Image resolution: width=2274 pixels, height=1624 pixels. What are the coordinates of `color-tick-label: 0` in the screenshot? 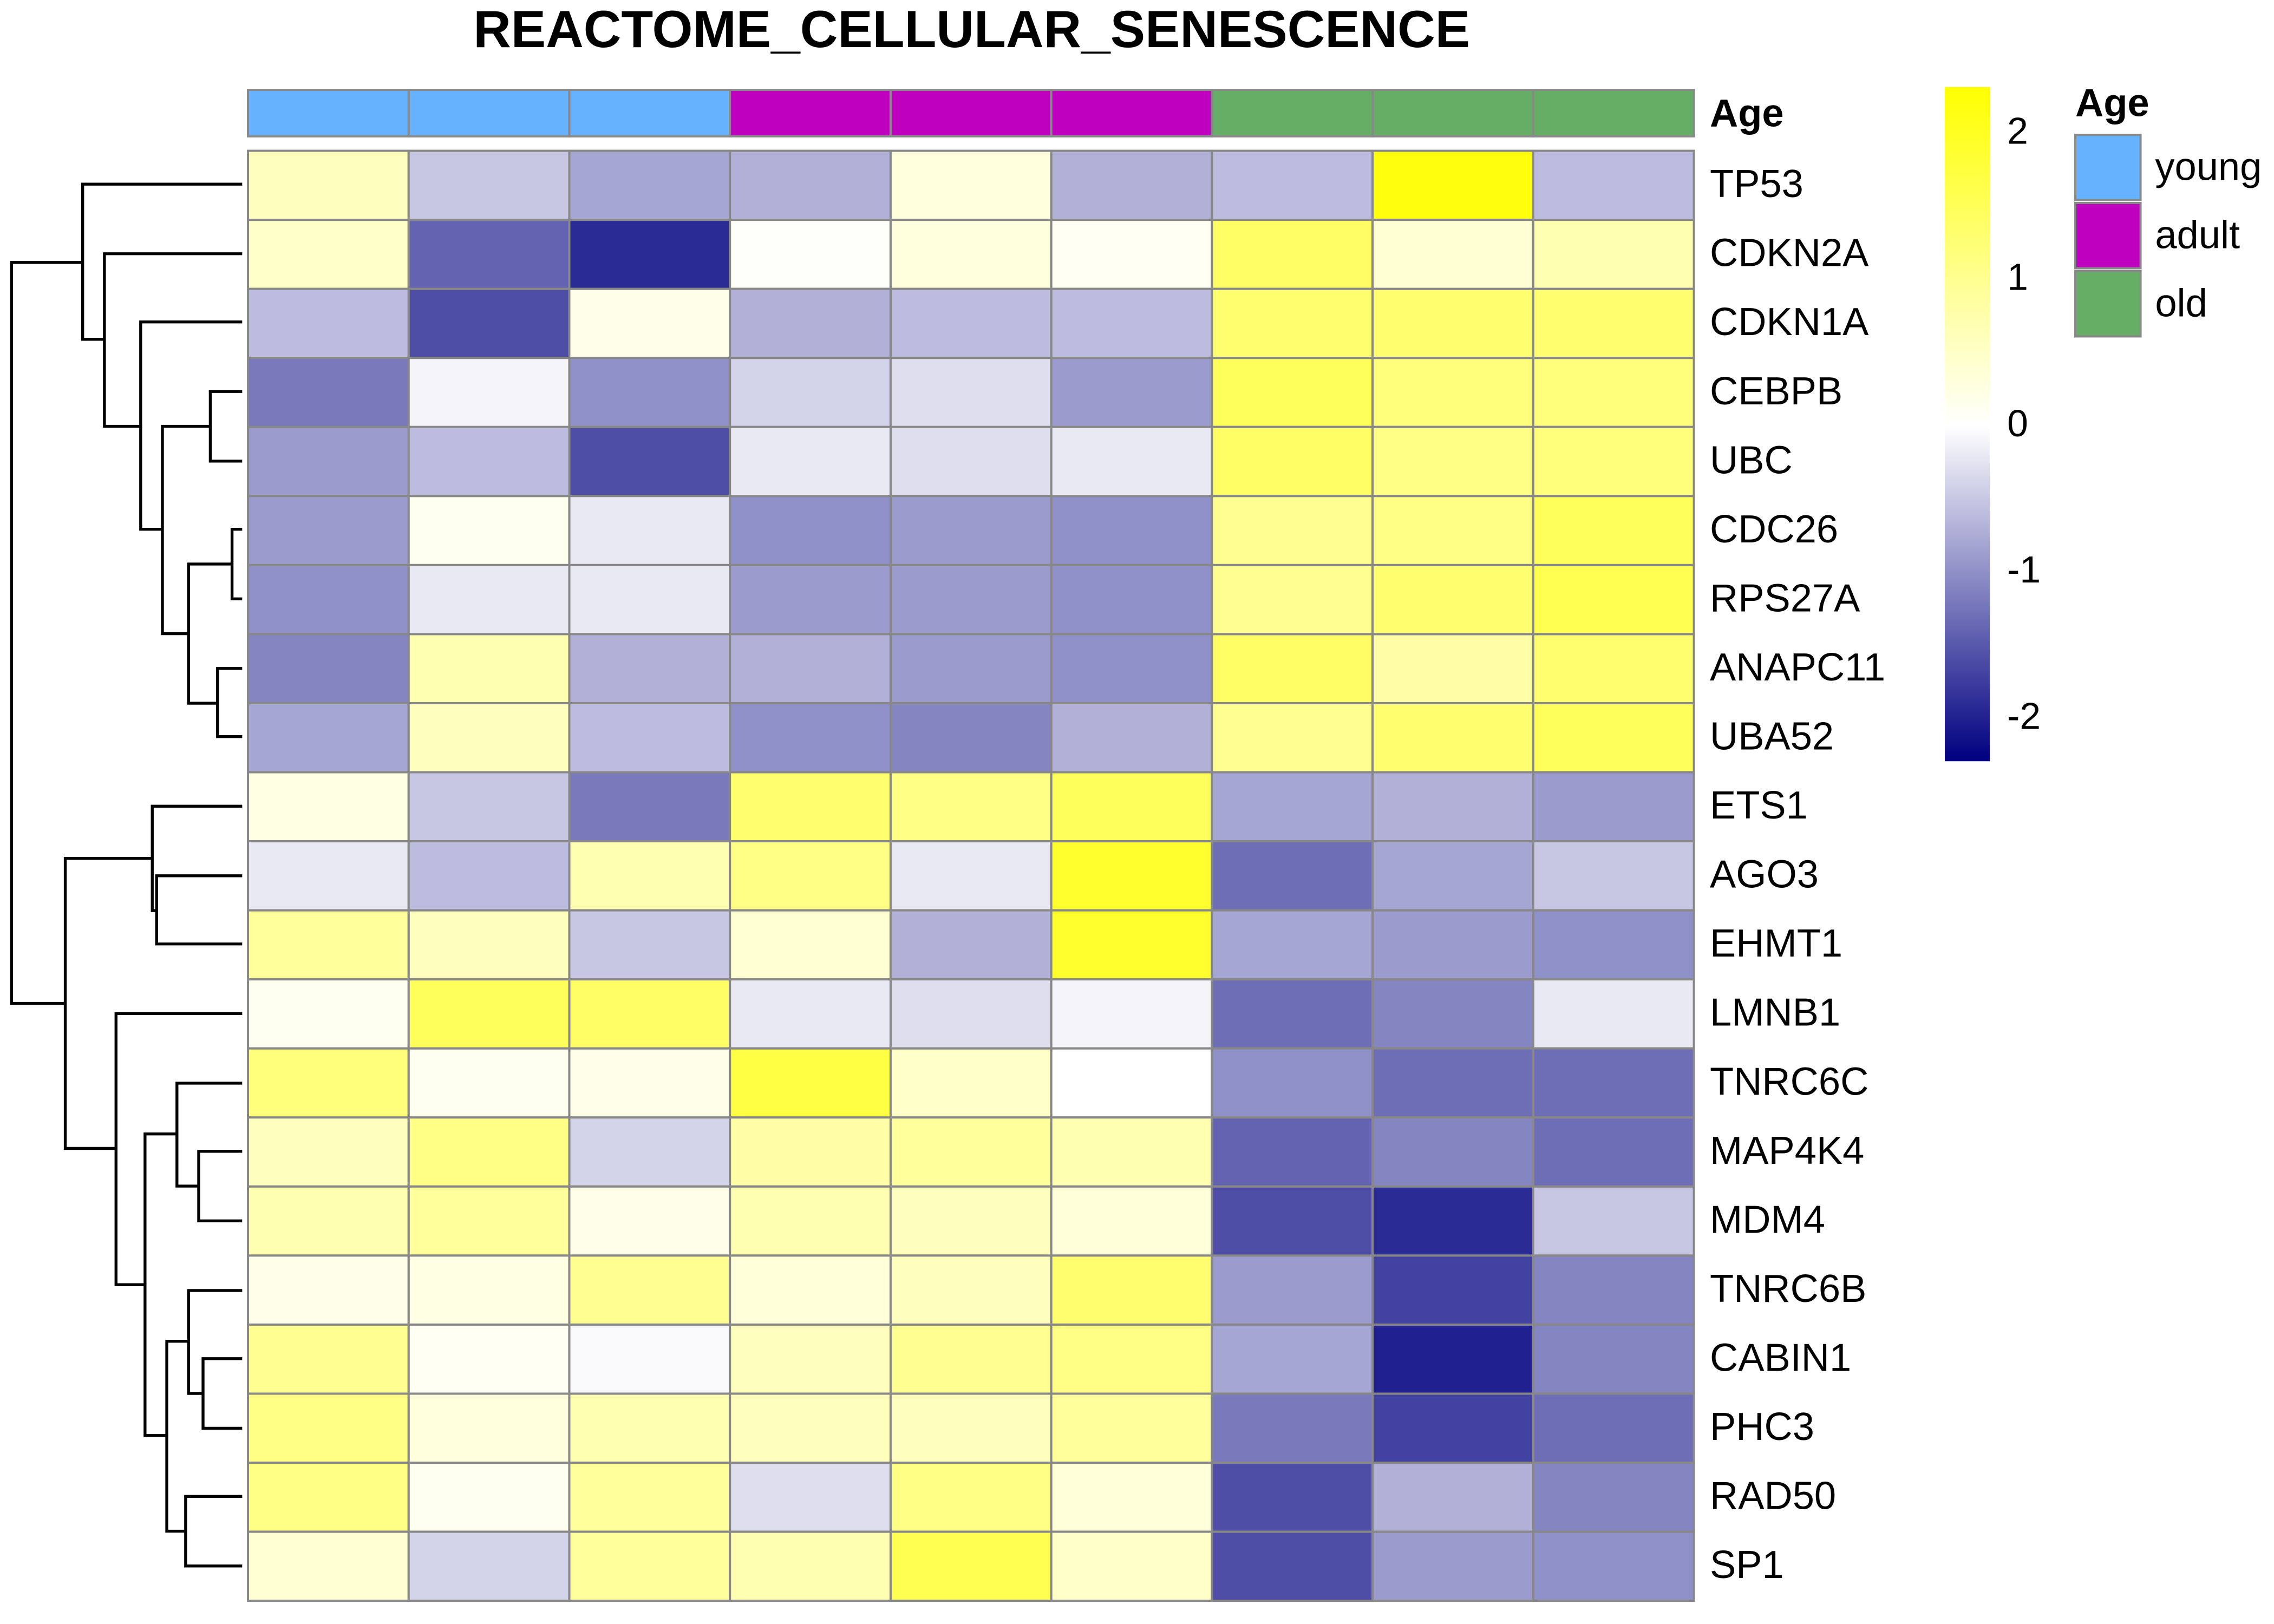 It's located at (2018, 423).